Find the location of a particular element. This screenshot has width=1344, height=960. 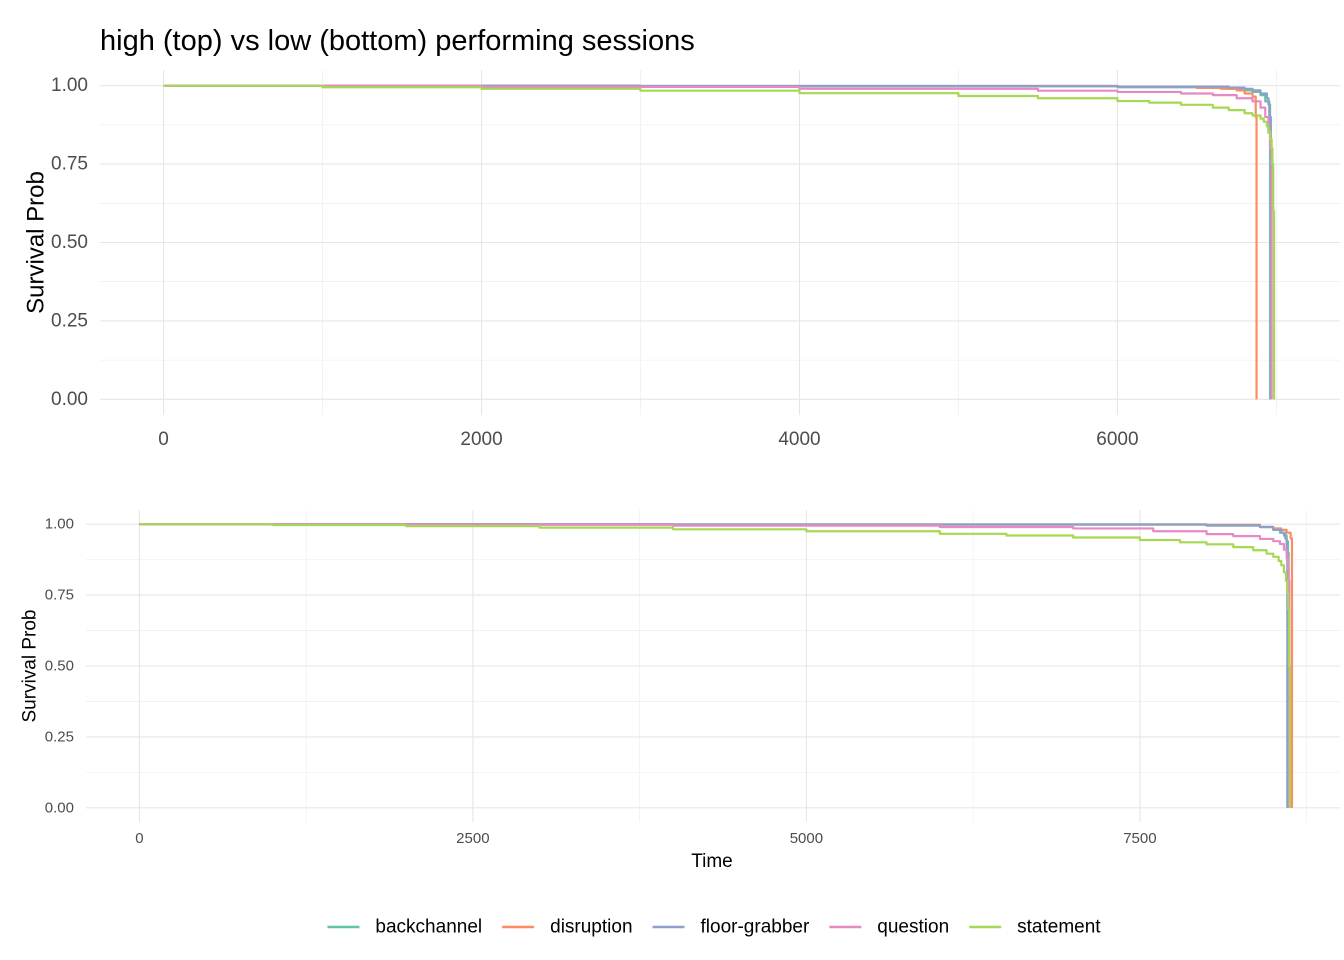

x-axis-title: Time is located at coordinates (712, 861).